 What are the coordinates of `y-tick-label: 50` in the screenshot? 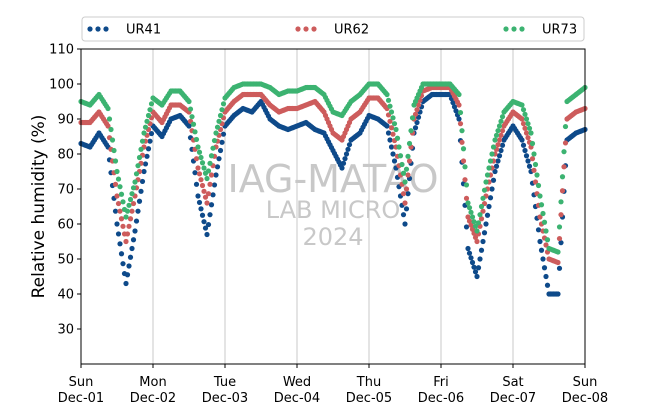 It's located at (65, 260).